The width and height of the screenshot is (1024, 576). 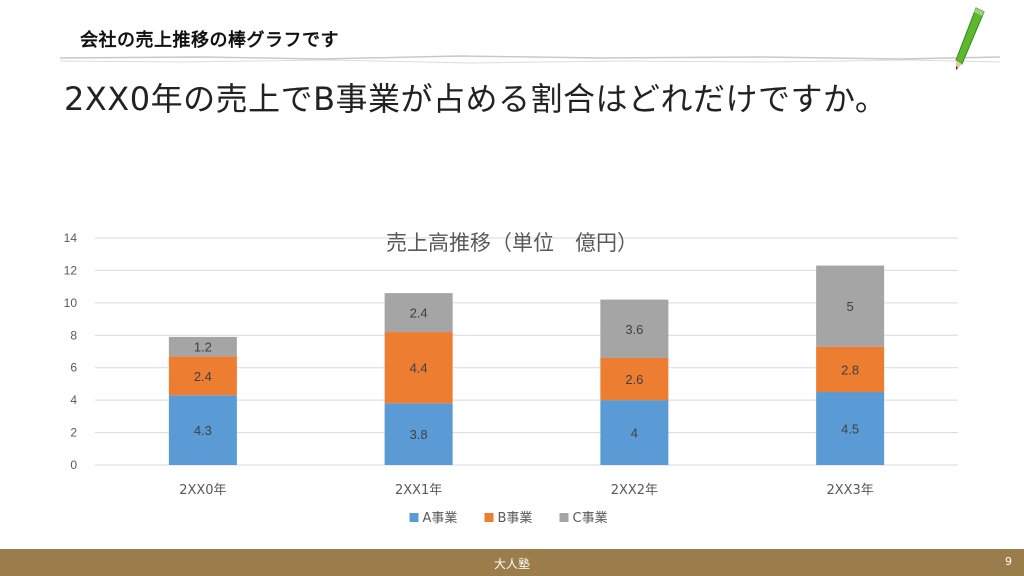 I want to click on x-tick-label: 2XX0年, so click(x=202, y=490).